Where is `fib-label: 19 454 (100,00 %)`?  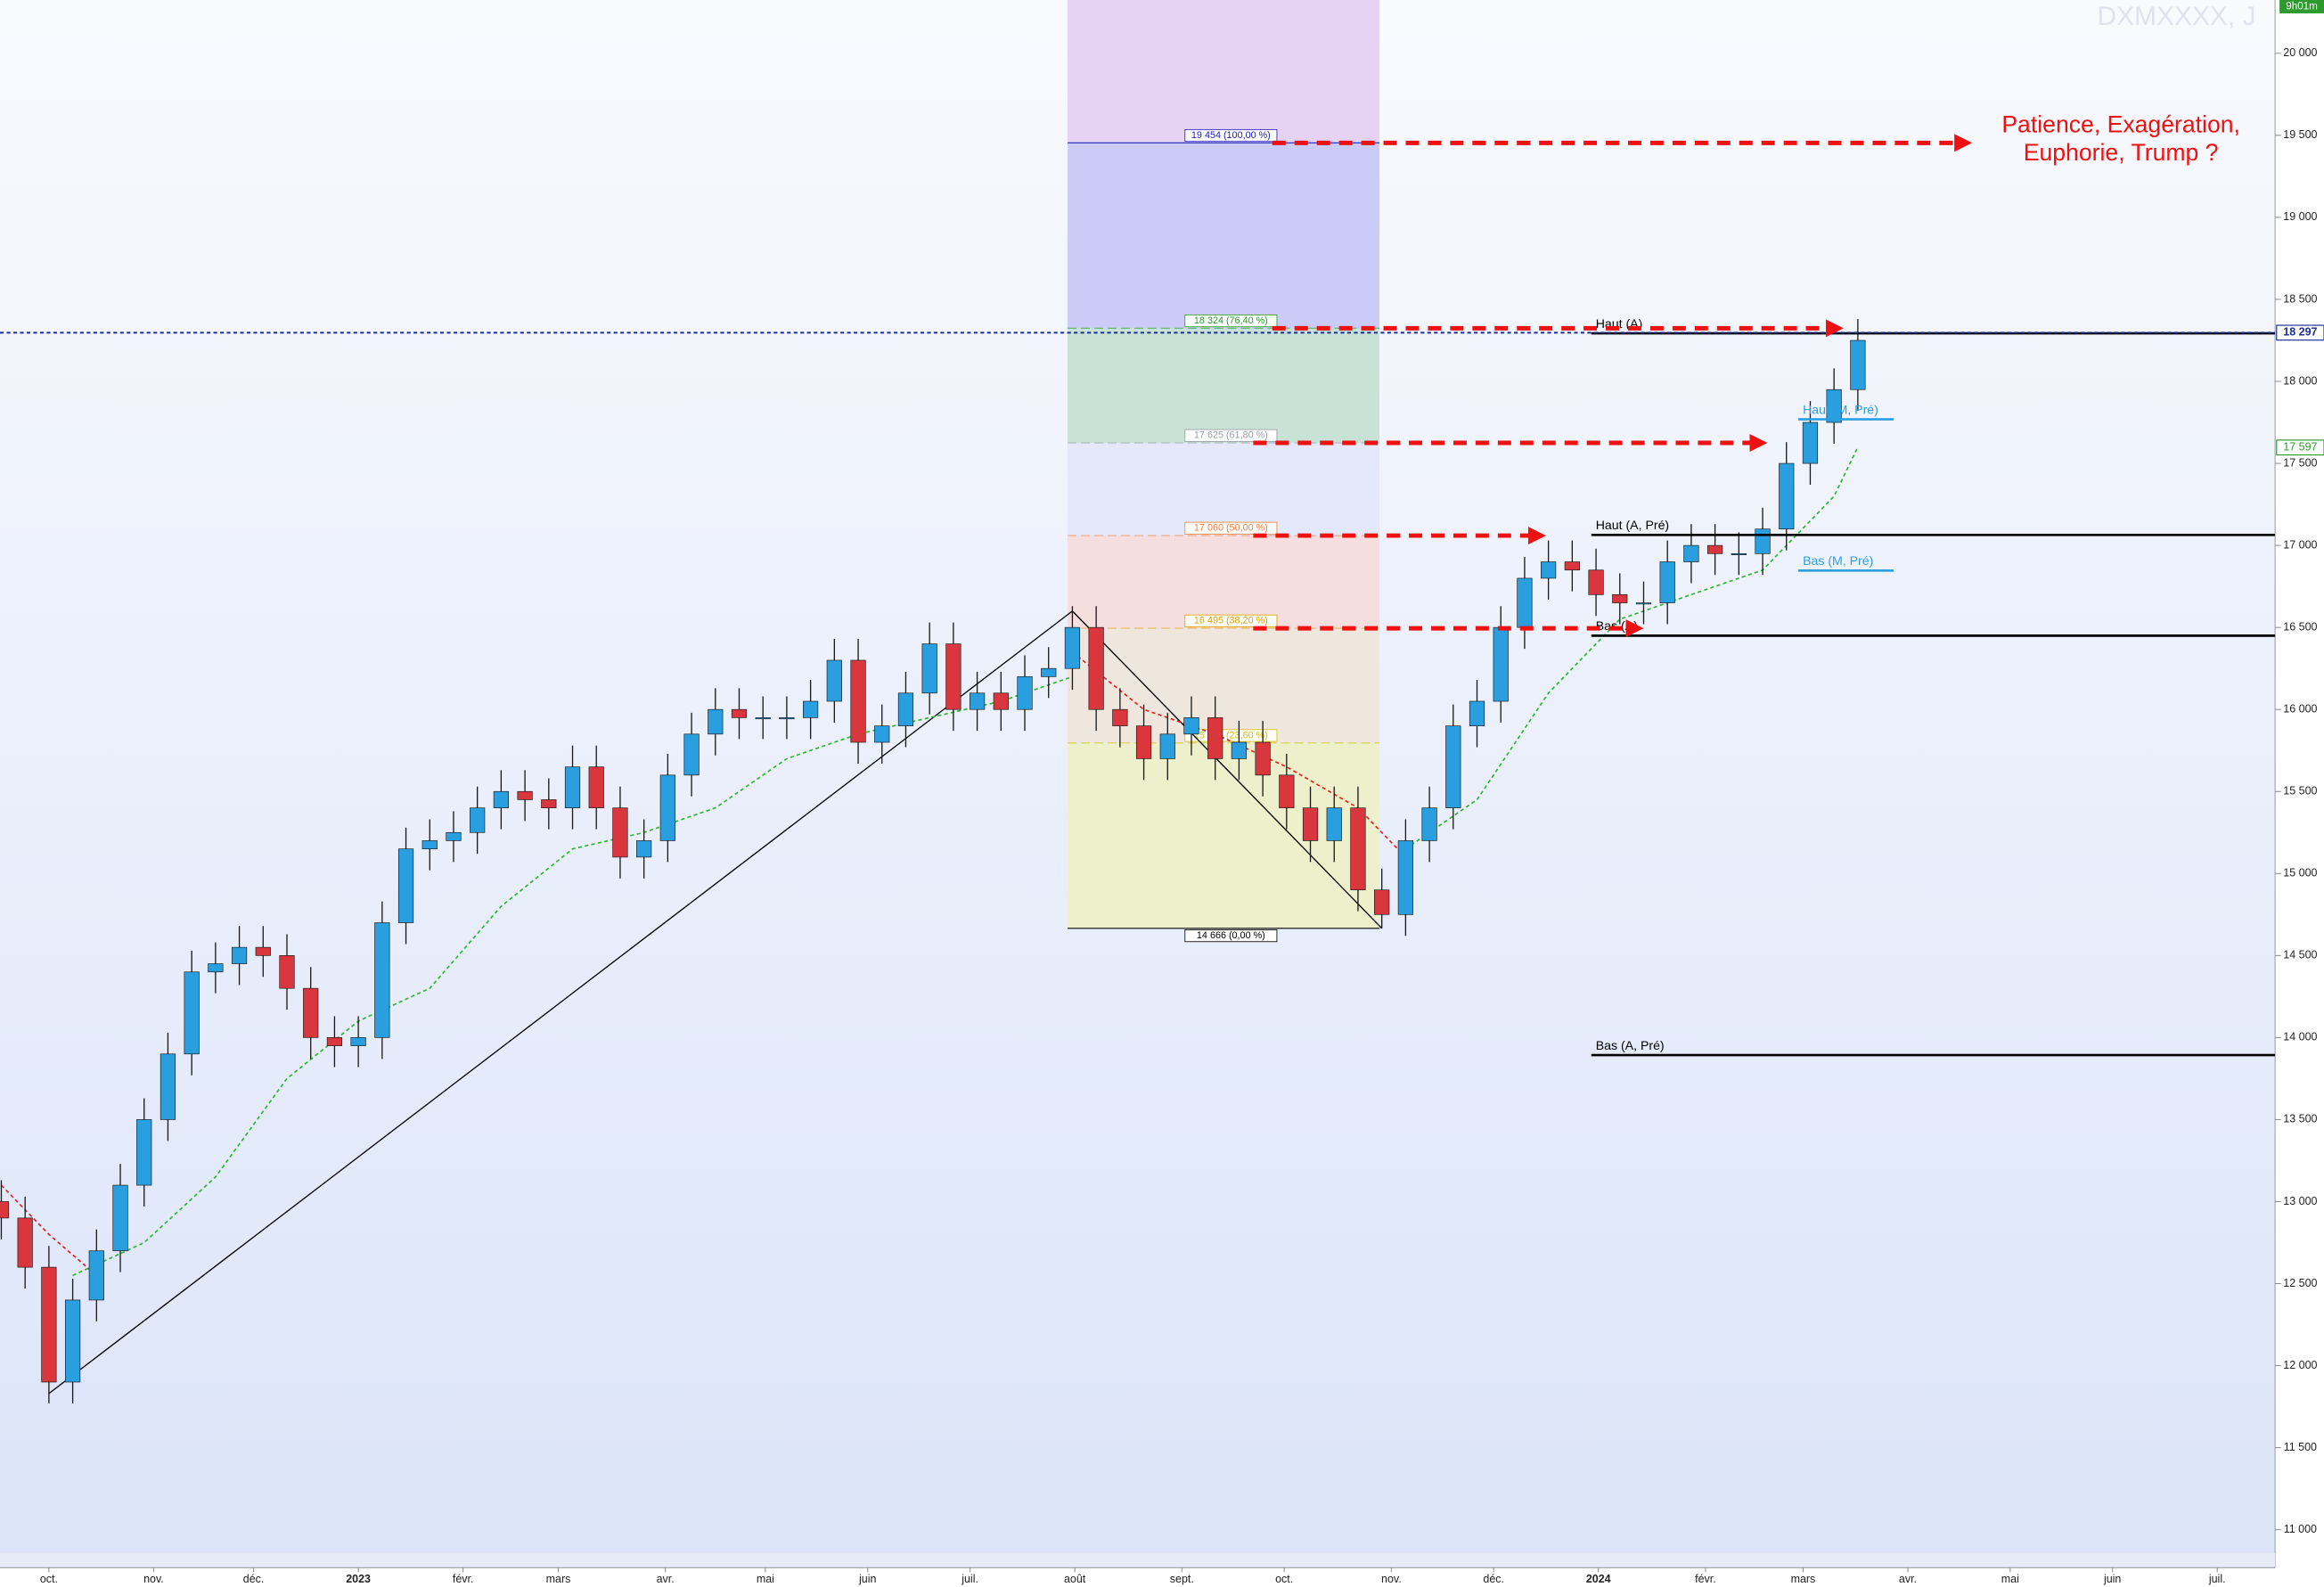
fib-label: 19 454 (100,00 %) is located at coordinates (1231, 135).